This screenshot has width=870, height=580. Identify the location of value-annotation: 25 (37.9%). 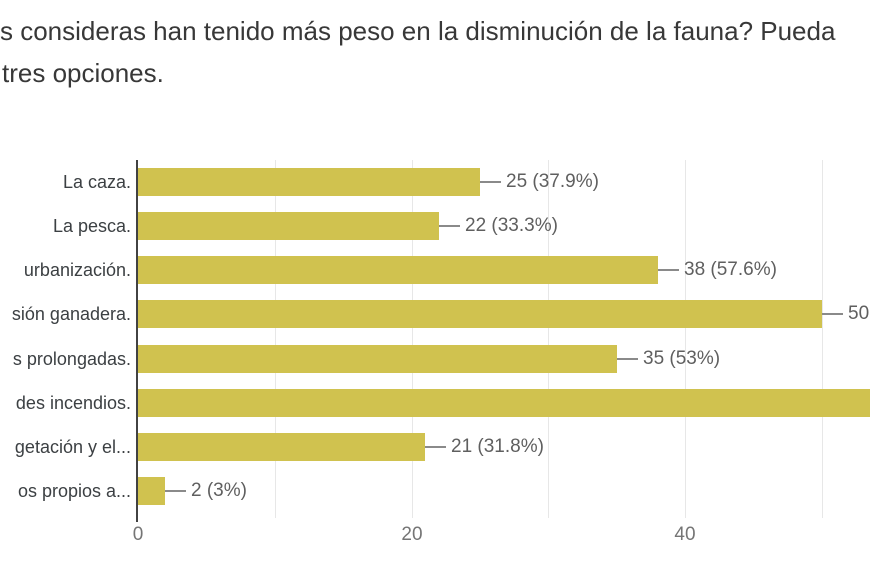
(552, 181).